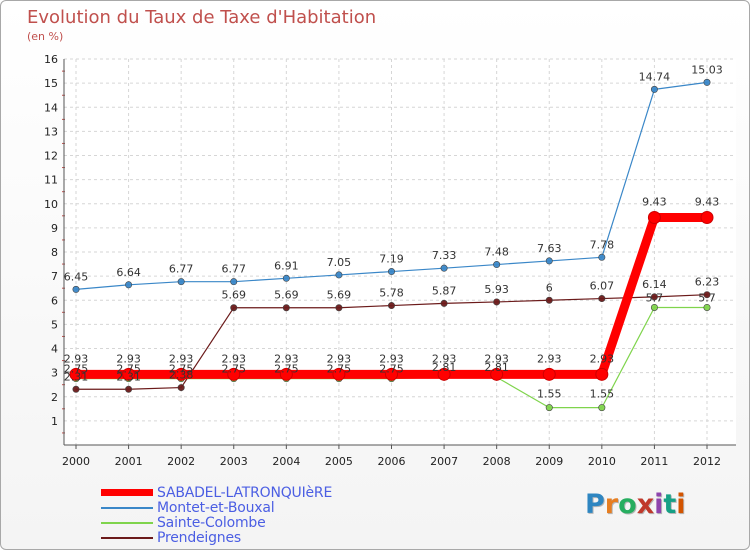  I want to click on logo-letter: r, so click(611, 504).